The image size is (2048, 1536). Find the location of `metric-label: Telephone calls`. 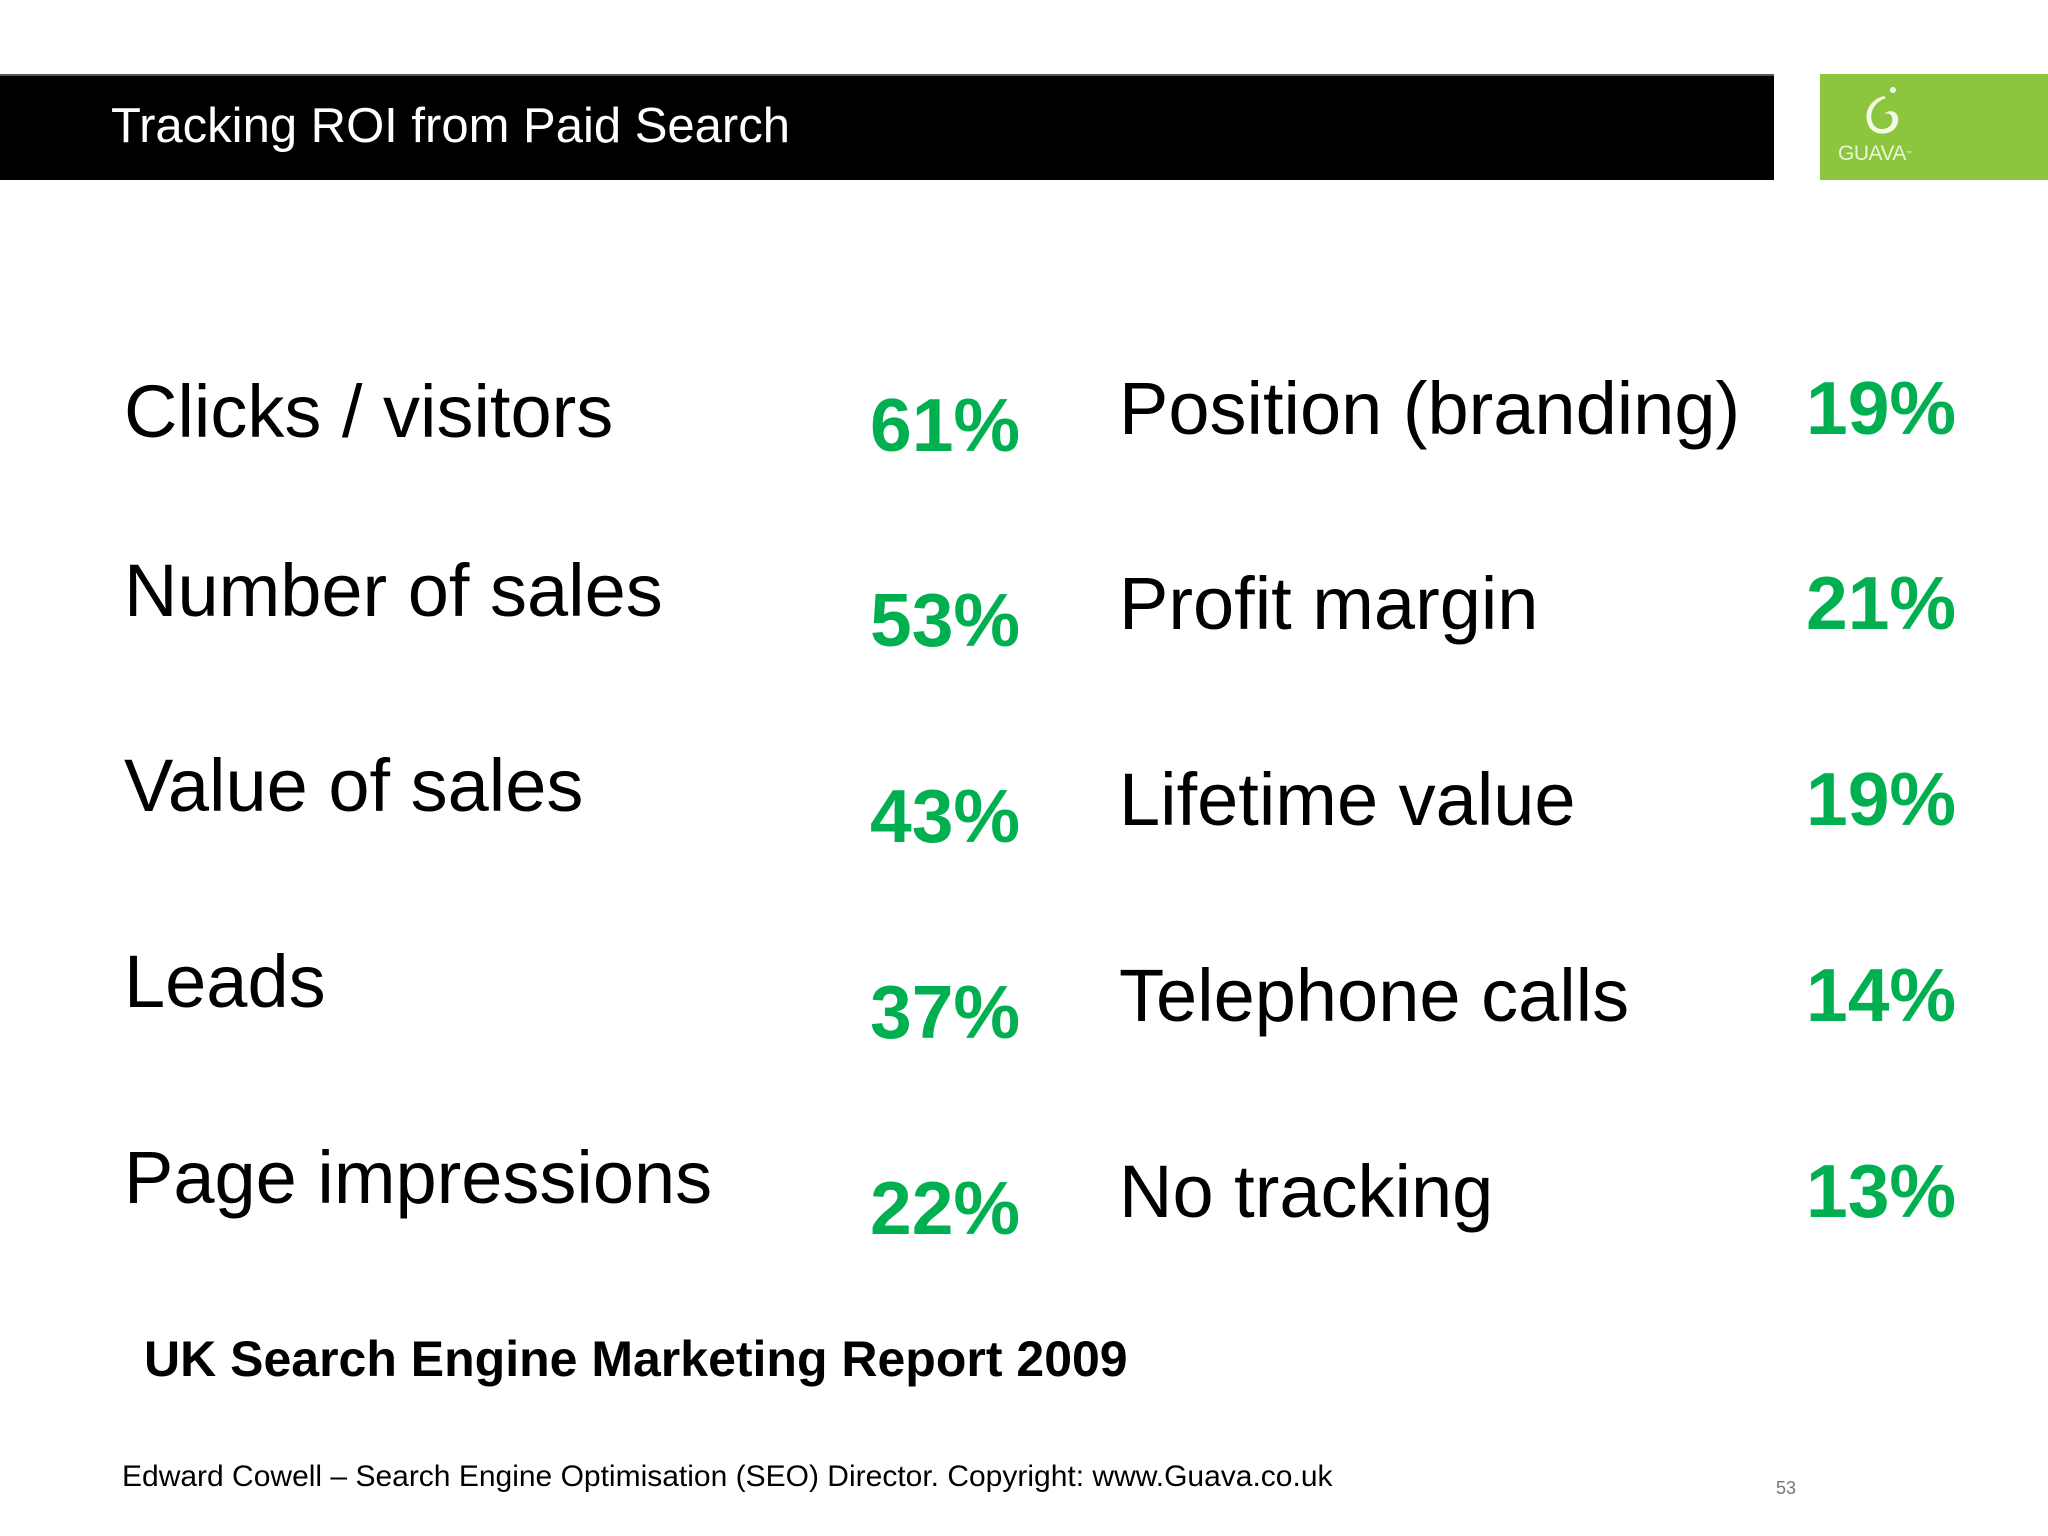

metric-label: Telephone calls is located at coordinates (1374, 995).